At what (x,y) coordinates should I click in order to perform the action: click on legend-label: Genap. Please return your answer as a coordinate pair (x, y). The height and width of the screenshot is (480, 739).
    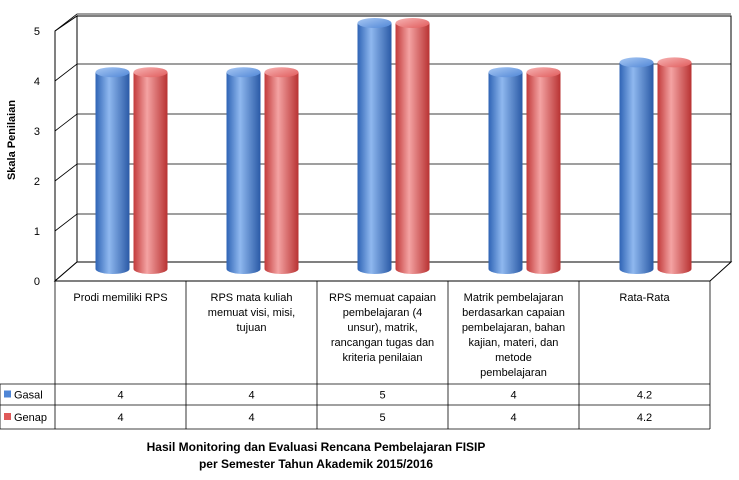
    Looking at the image, I should click on (30, 418).